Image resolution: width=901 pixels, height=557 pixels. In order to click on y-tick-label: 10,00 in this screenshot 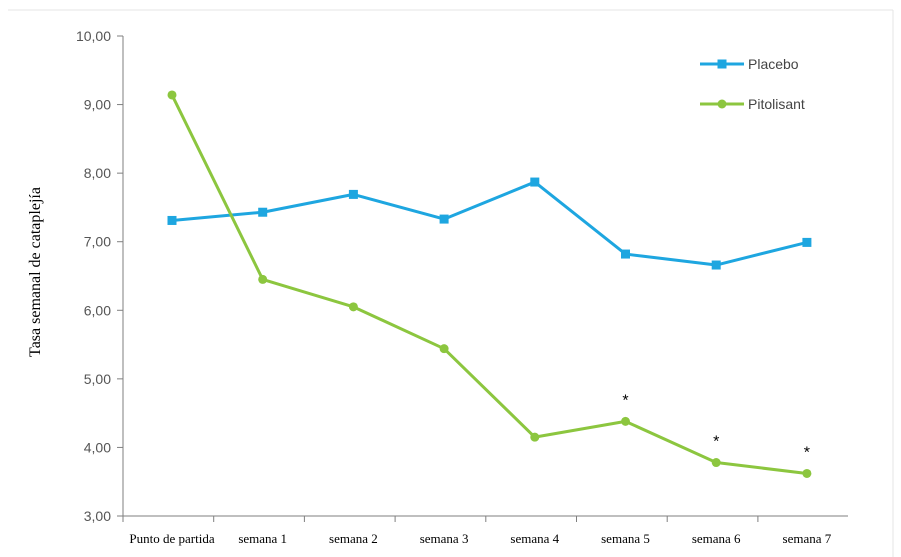, I will do `click(93, 36)`.